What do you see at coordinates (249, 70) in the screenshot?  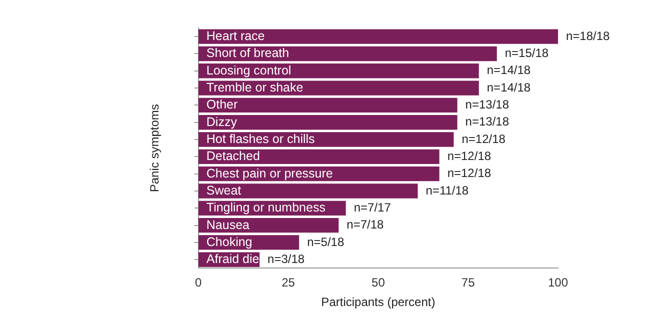 I see `y-tick-label: Loosing control` at bounding box center [249, 70].